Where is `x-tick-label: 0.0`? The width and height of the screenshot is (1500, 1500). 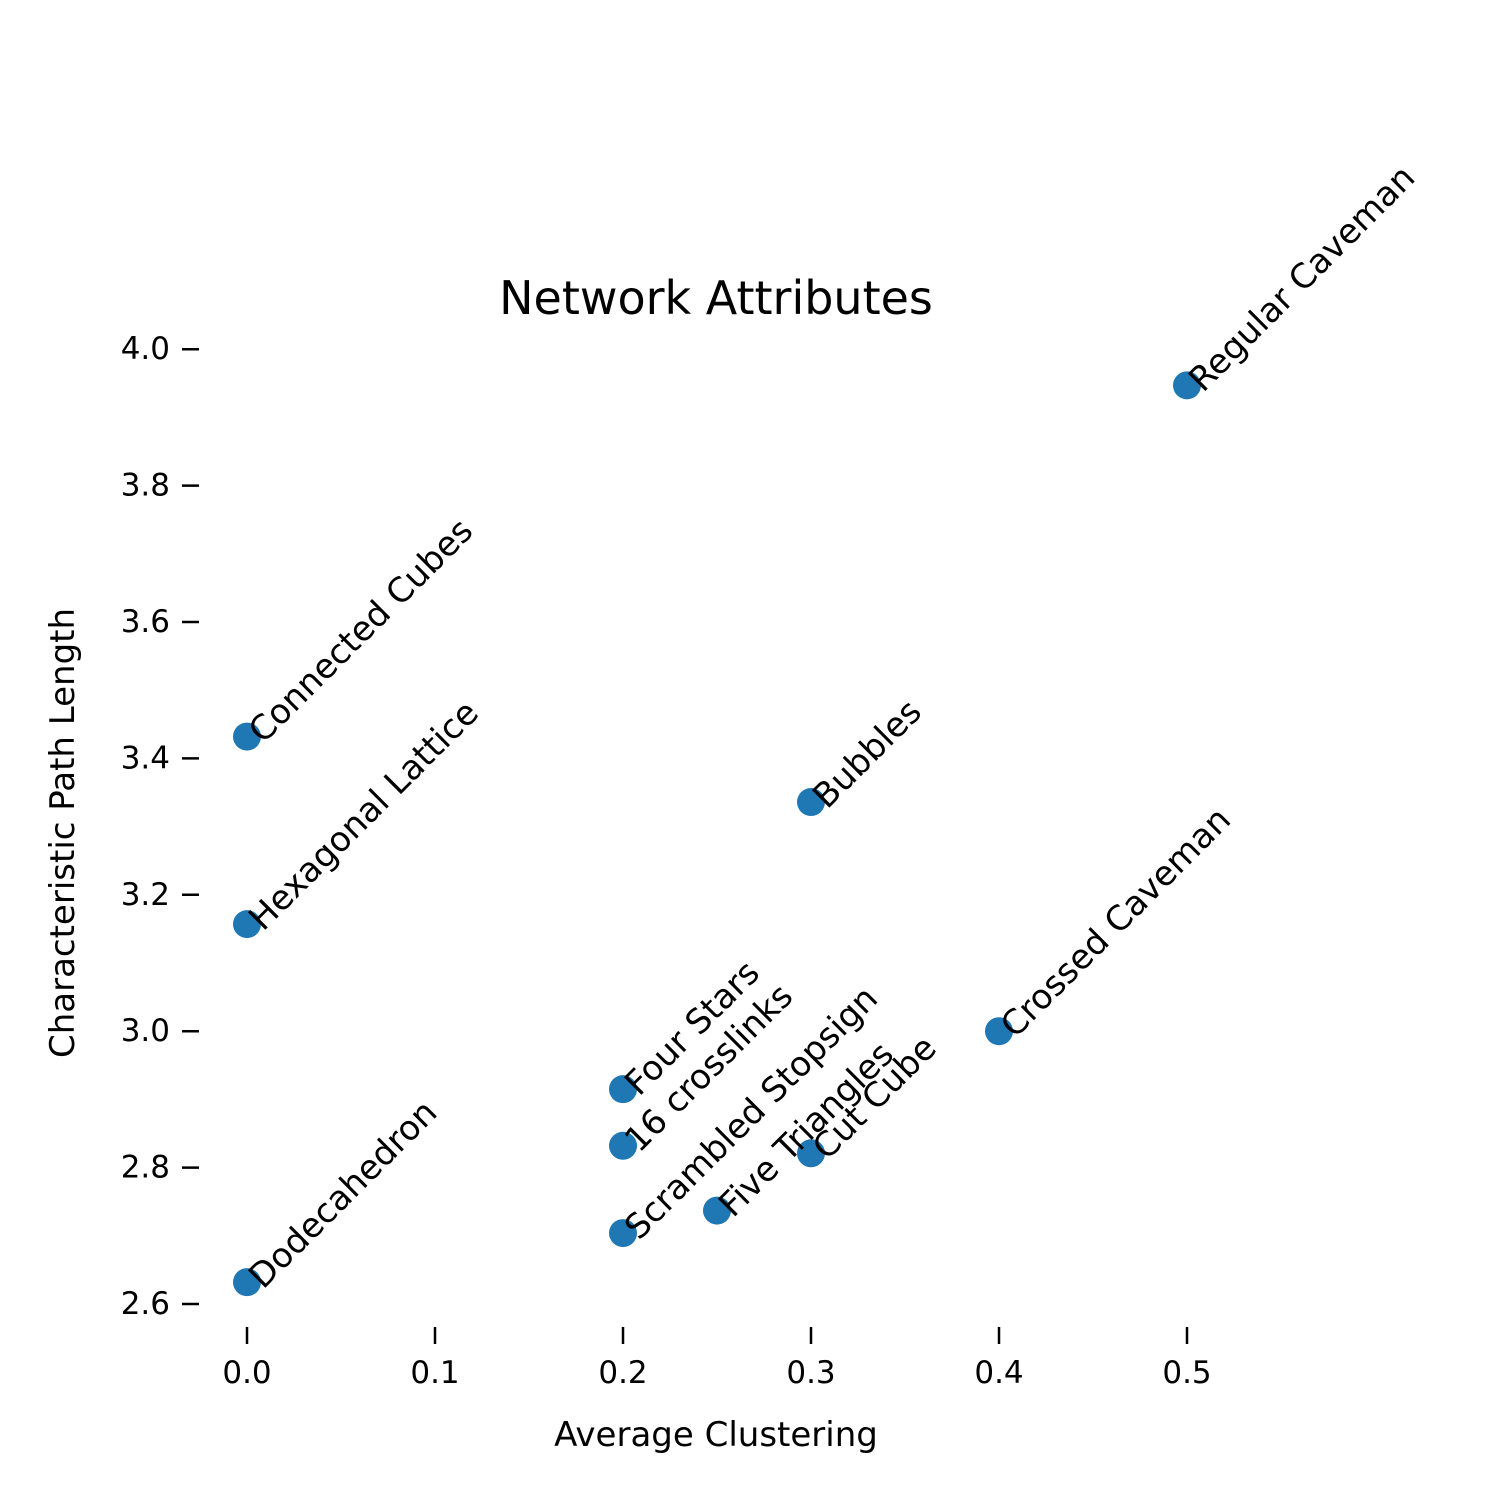
x-tick-label: 0.0 is located at coordinates (246, 1373).